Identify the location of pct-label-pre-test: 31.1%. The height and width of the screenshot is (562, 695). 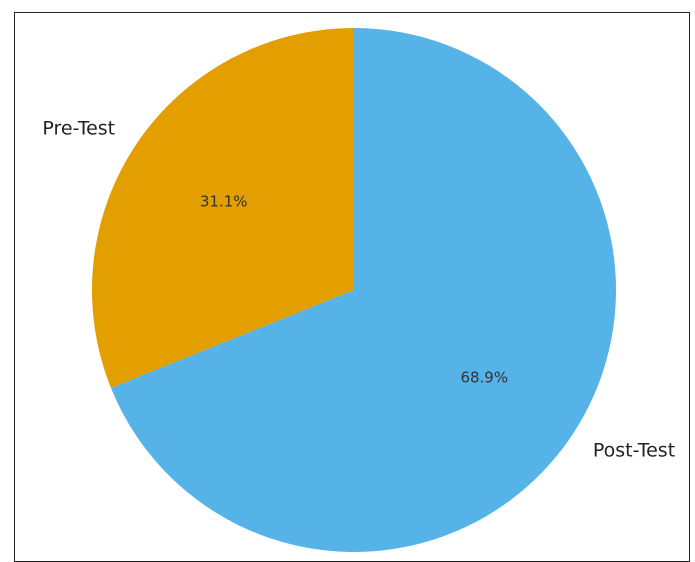
(224, 202).